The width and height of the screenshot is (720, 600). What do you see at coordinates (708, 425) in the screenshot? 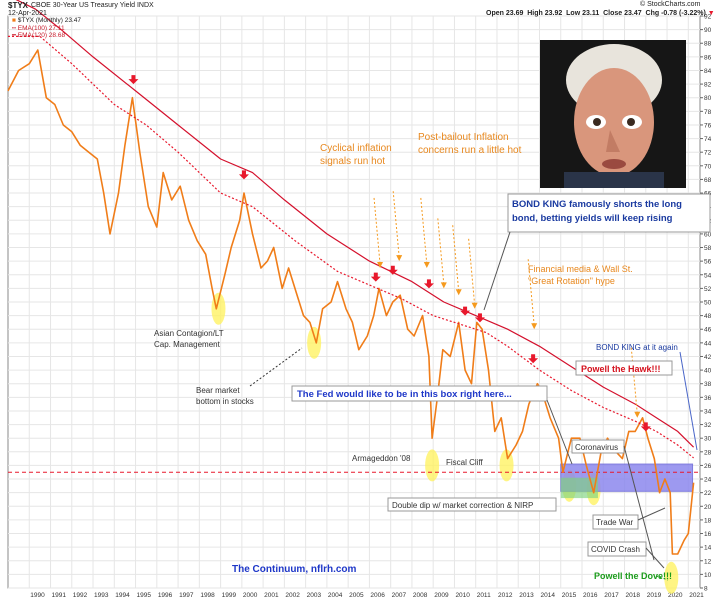
I see `y-tick-label: 32` at bounding box center [708, 425].